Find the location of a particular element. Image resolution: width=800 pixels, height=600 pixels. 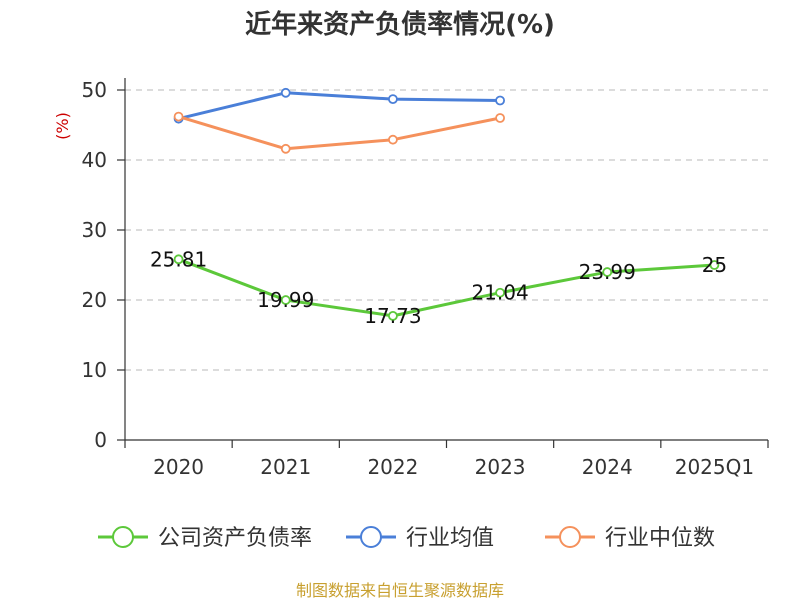

data-label-0-4: 23.99 is located at coordinates (607, 272).